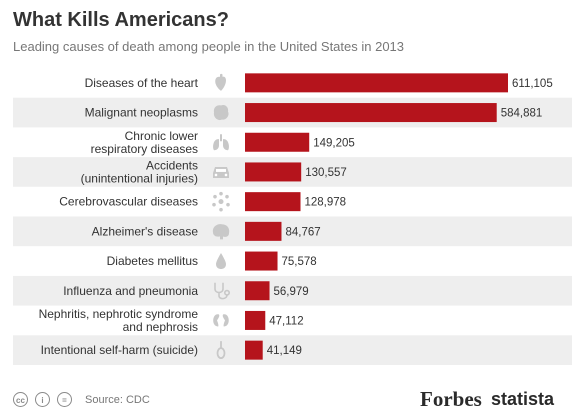 This screenshot has width=585, height=414. I want to click on chart-row: Diseases of the heart 611,105, so click(319, 83).